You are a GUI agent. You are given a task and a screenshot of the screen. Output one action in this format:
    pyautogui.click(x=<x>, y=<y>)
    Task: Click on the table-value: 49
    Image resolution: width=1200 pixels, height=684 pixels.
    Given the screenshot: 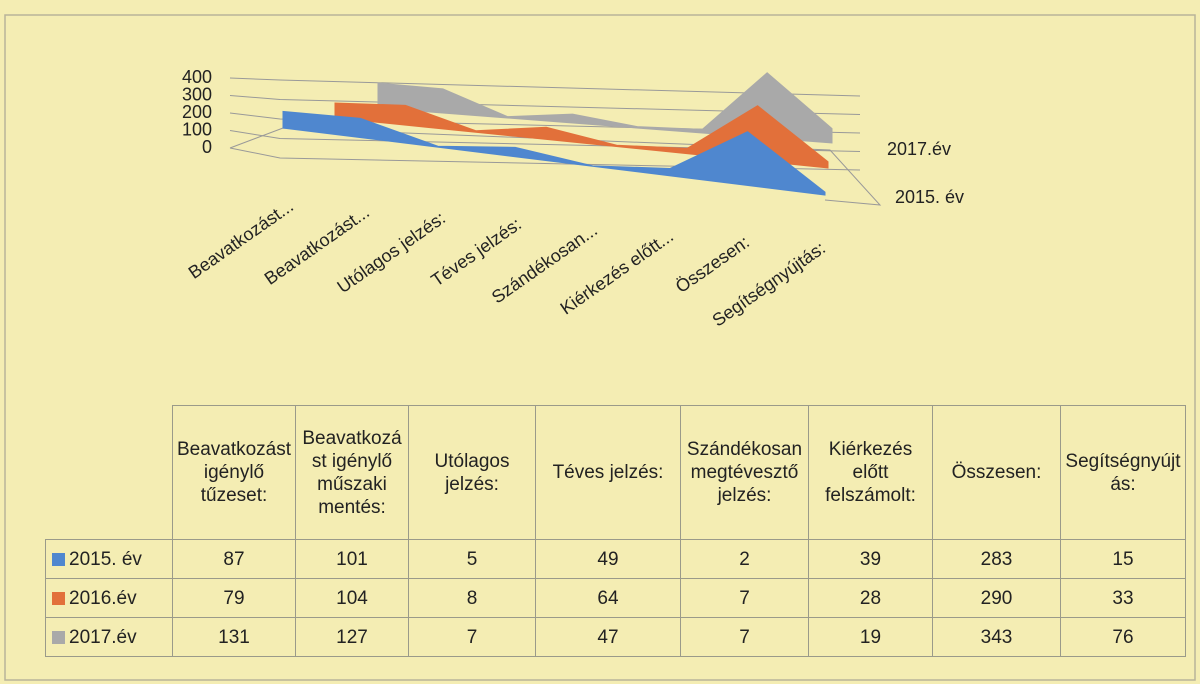 What is the action you would take?
    pyautogui.click(x=608, y=559)
    